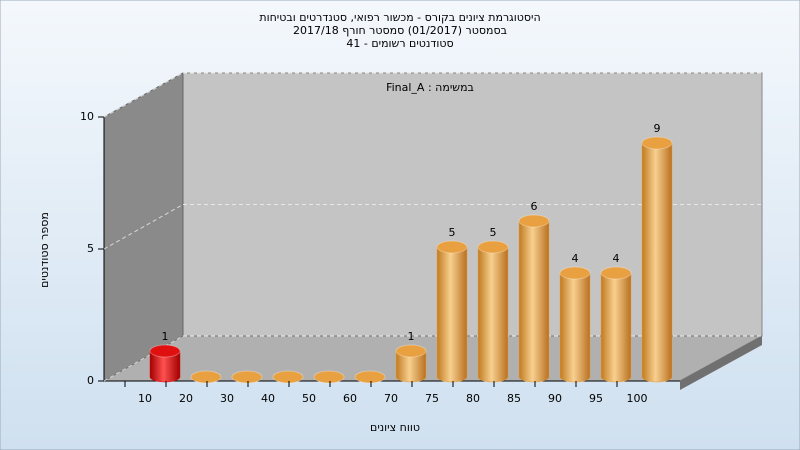 This screenshot has height=450, width=800. I want to click on x-tick-label: 10, so click(145, 398).